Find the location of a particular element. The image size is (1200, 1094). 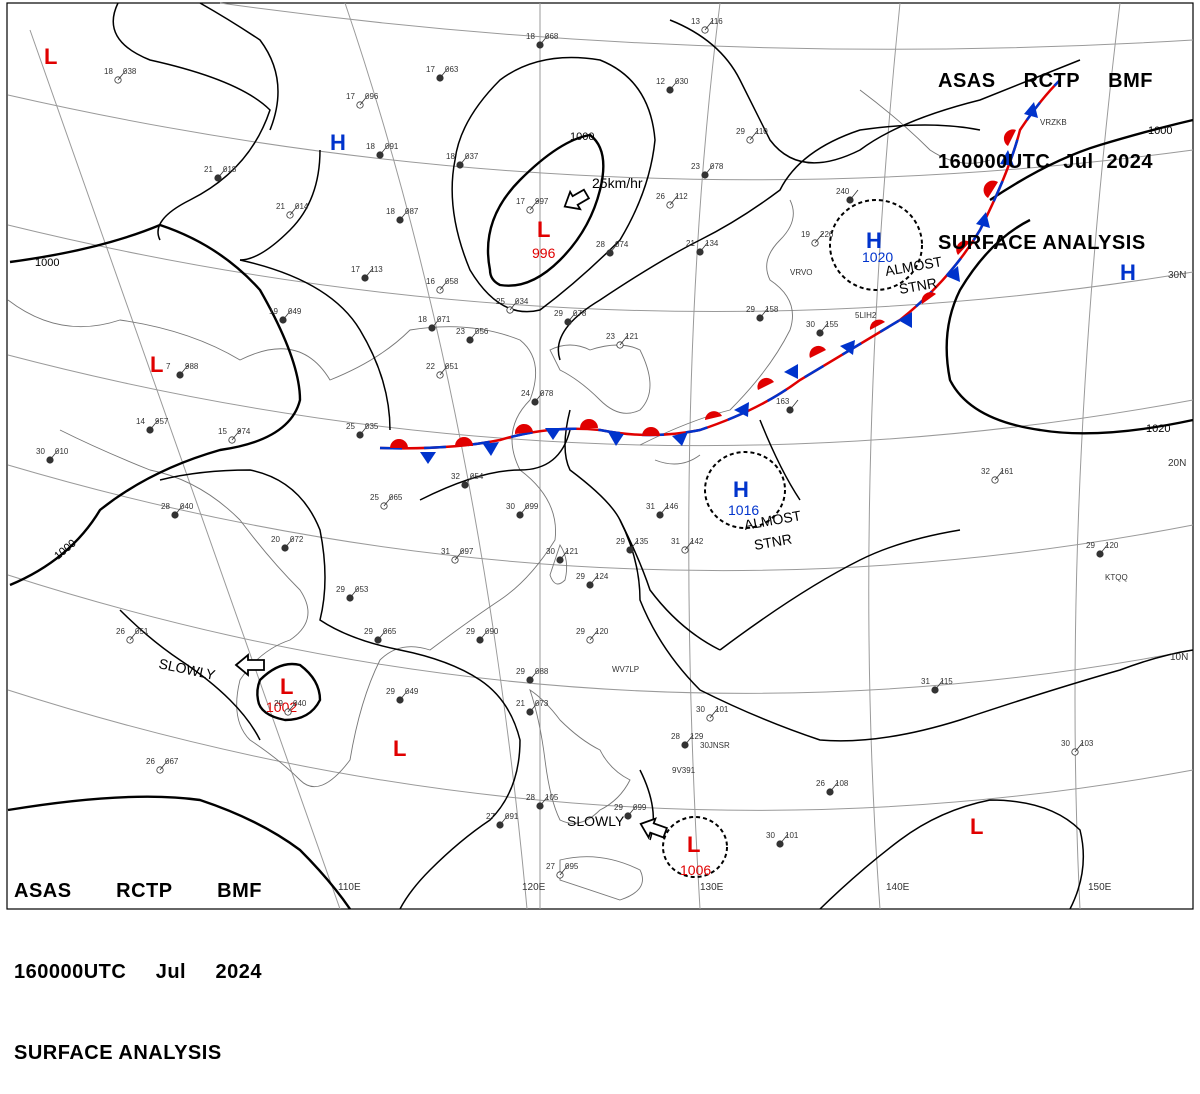

station-pressure: 095 is located at coordinates (572, 866).